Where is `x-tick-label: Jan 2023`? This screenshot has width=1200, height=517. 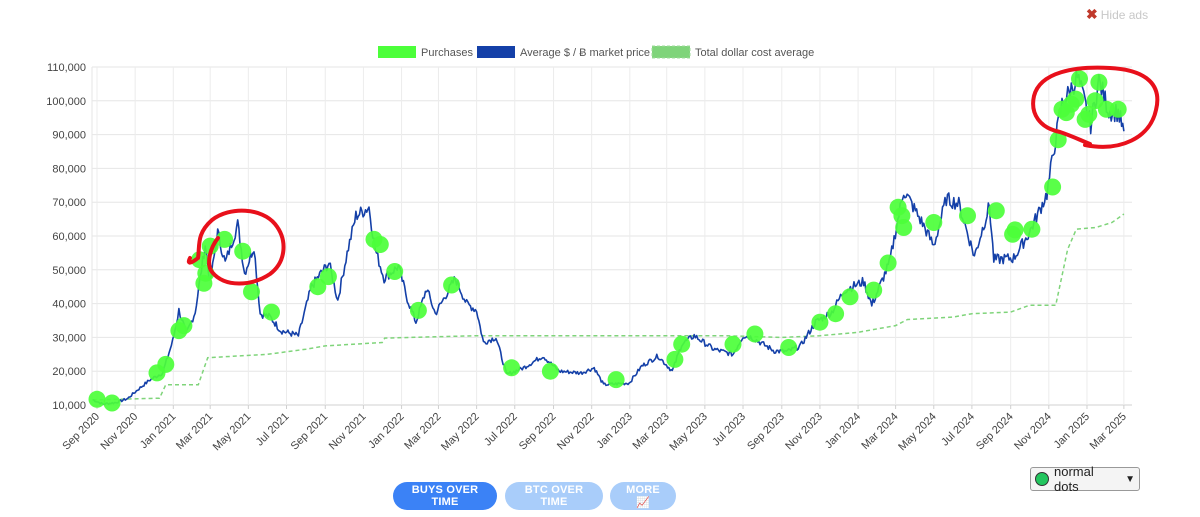 x-tick-label: Jan 2023 is located at coordinates (614, 431).